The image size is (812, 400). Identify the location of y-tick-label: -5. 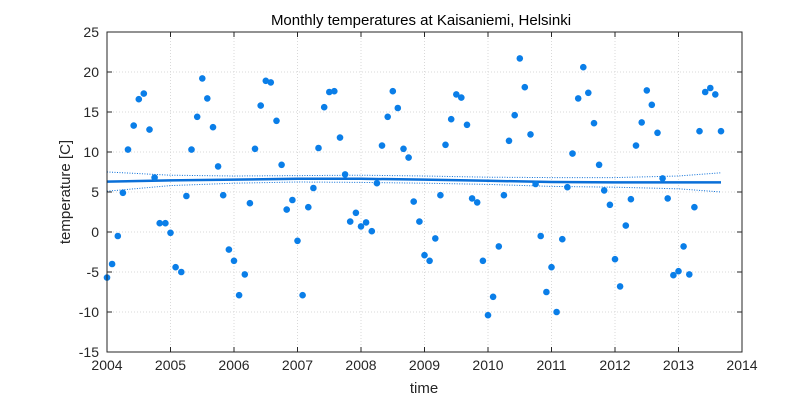
(93, 272).